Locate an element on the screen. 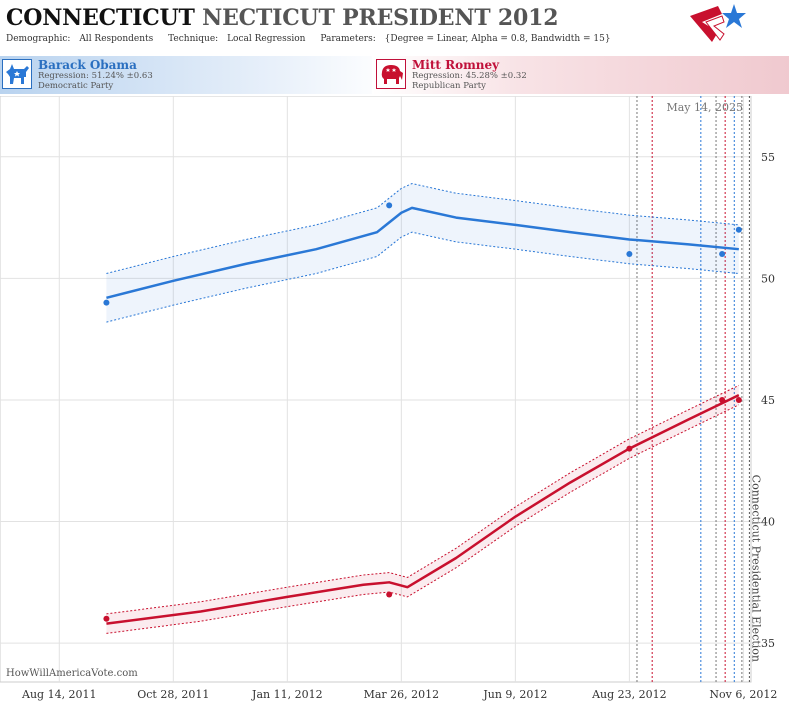  demographic-value: All Respondents is located at coordinates (116, 39).